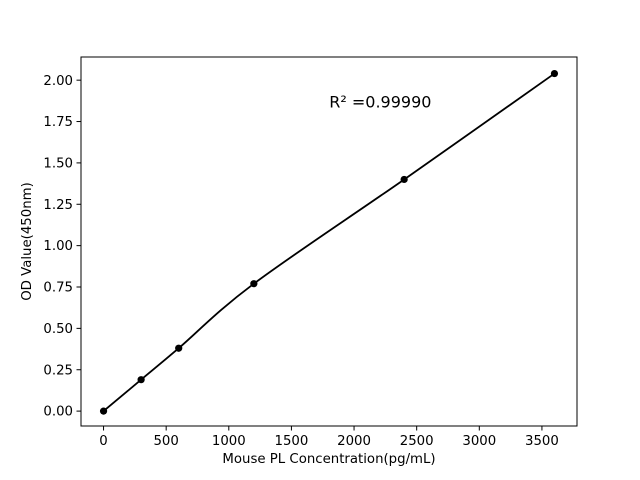  Describe the element at coordinates (103, 441) in the screenshot. I see `x-tick-label: 0` at that location.